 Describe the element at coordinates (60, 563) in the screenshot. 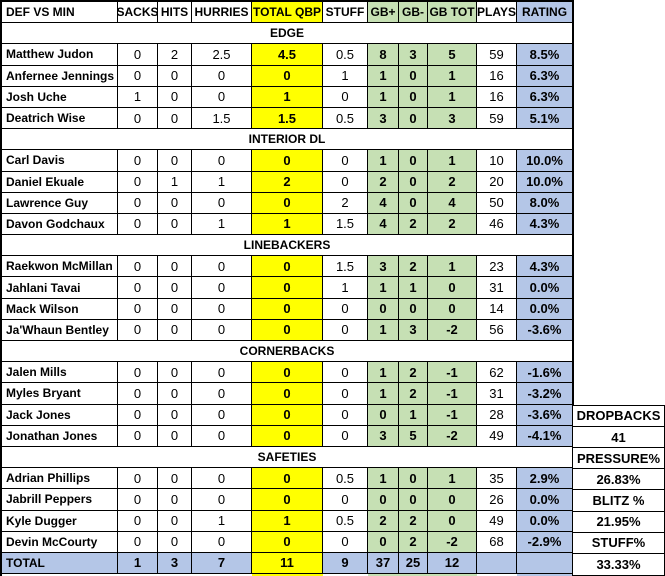

I see `total-label: TOTAL` at that location.